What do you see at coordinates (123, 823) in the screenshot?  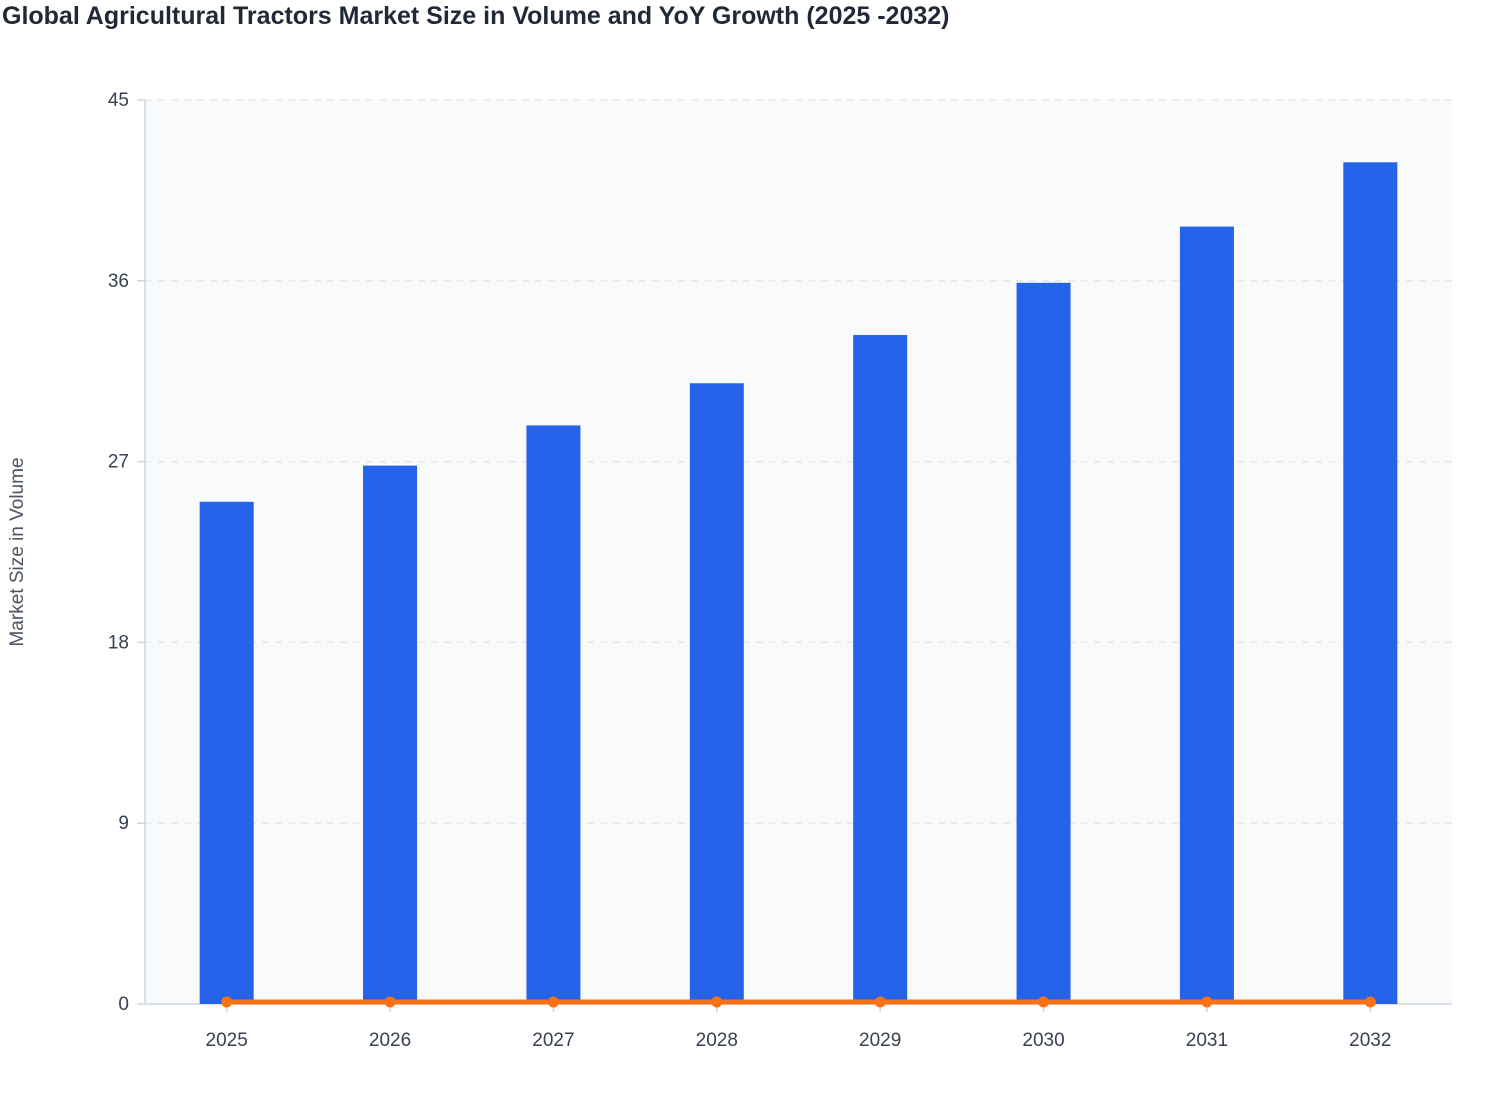 I see `y-tick-label: 9` at bounding box center [123, 823].